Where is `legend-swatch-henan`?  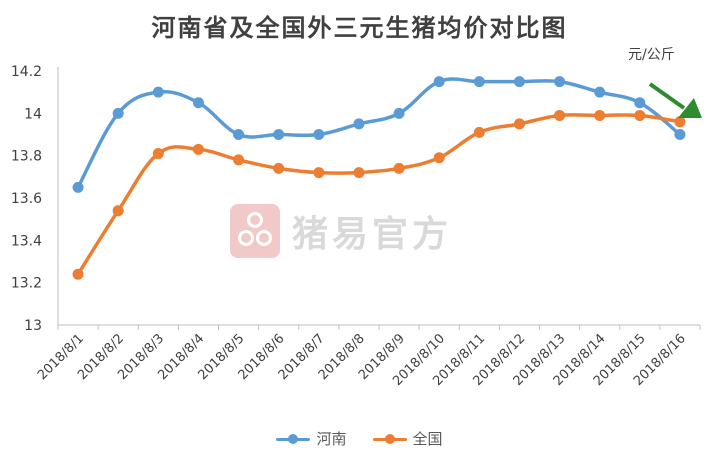 legend-swatch-henan is located at coordinates (293, 439).